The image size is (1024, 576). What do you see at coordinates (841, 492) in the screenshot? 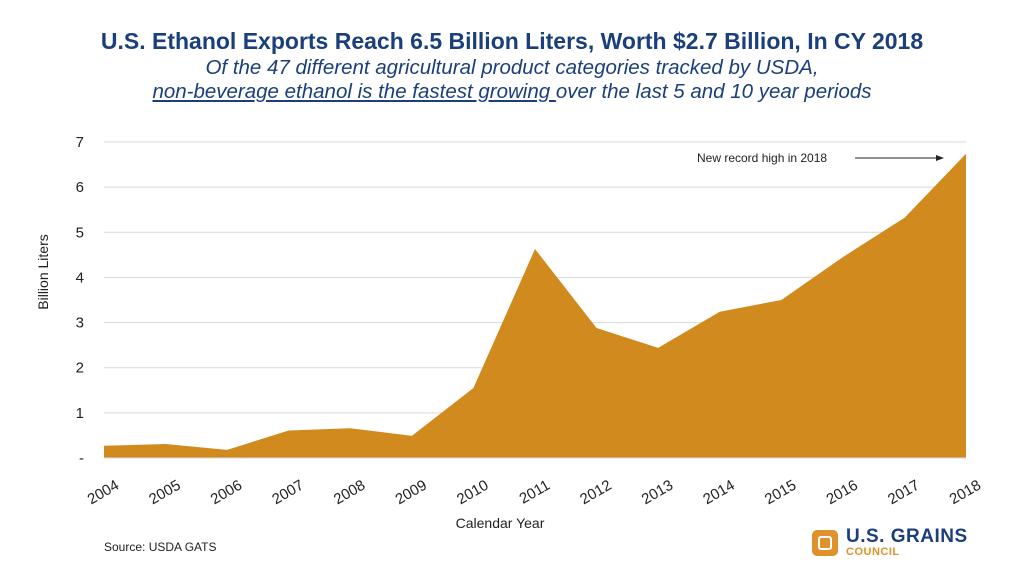
I see `x-tick-label: 2016` at bounding box center [841, 492].